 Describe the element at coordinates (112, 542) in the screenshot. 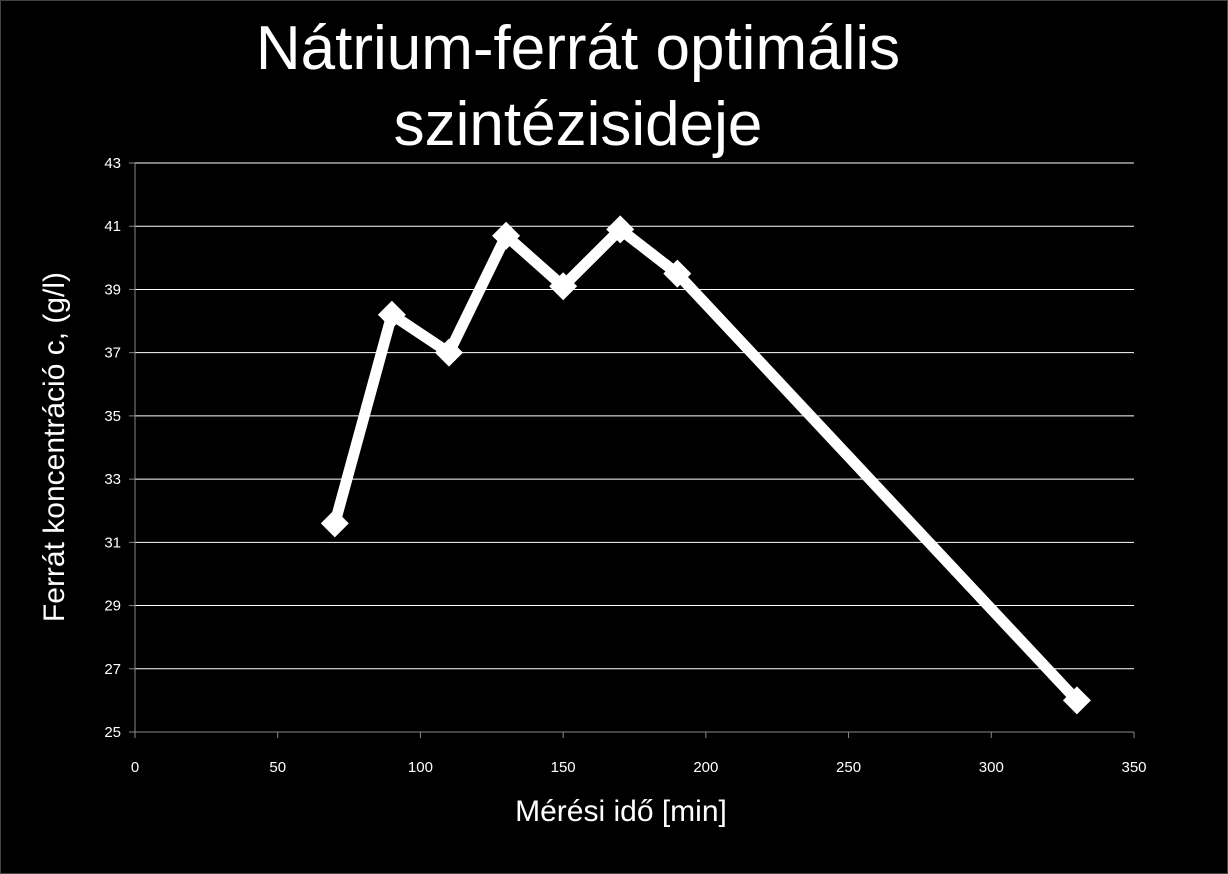

I see `y-tick-label-31: 31` at that location.